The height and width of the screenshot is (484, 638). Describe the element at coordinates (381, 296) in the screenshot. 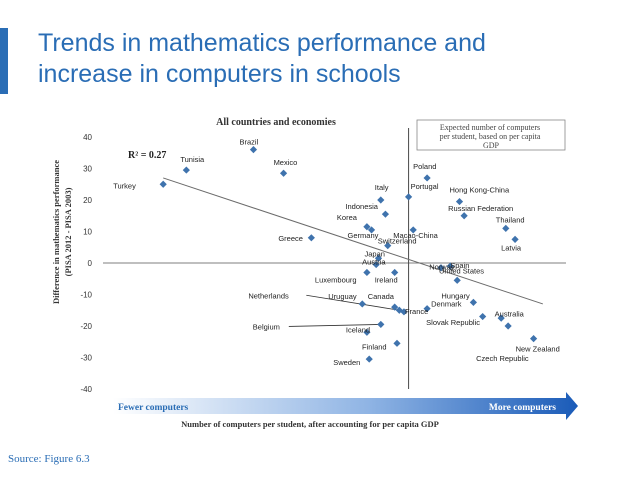

I see `label-canada: Canada` at that location.